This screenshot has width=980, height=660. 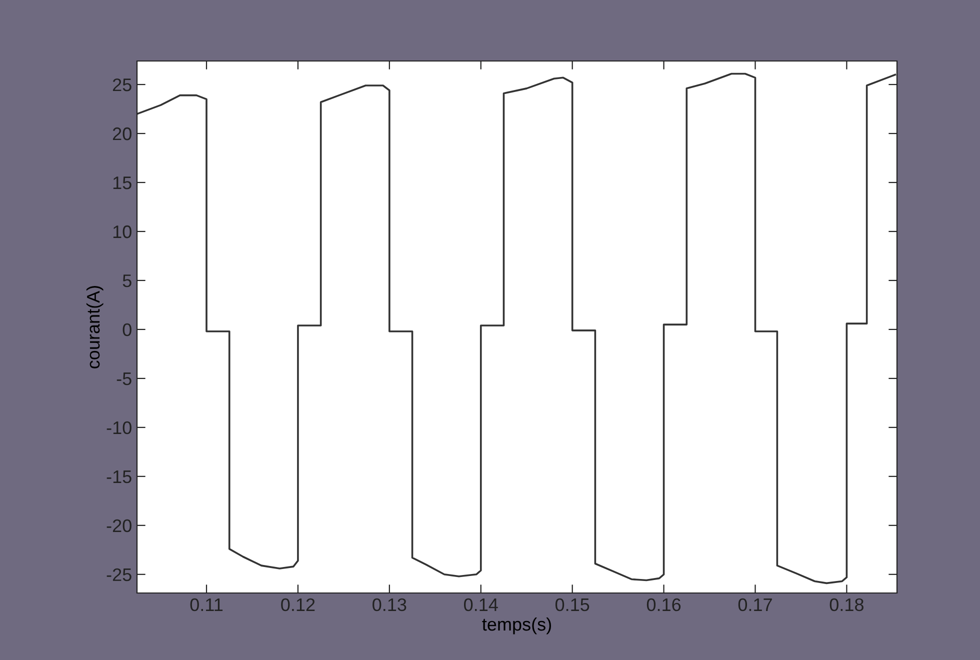 I want to click on y-tick-label: -15, so click(x=119, y=477).